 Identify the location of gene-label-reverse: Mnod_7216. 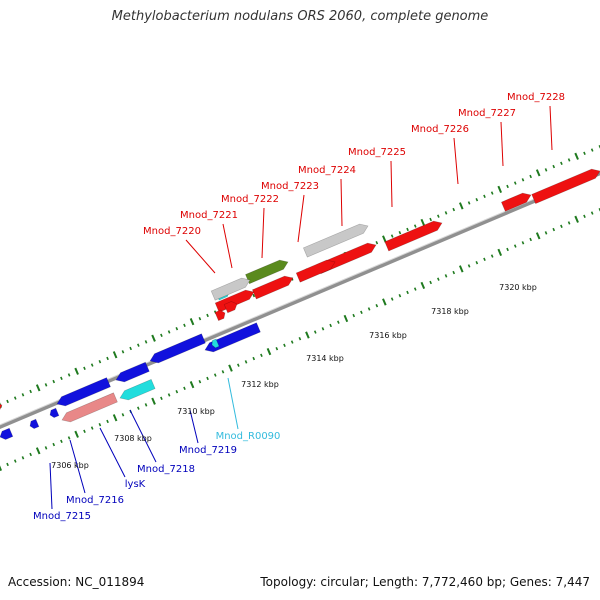
(95, 500).